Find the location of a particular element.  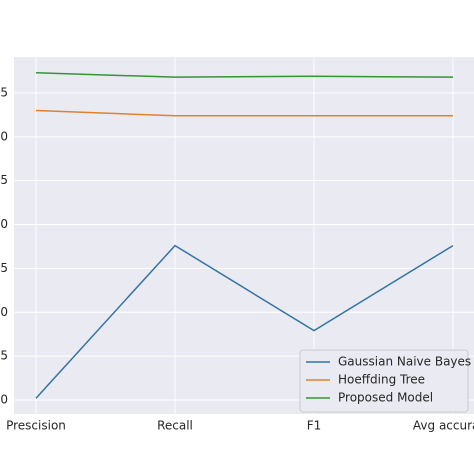

legend-label: Hoeffding Tree is located at coordinates (381, 380).